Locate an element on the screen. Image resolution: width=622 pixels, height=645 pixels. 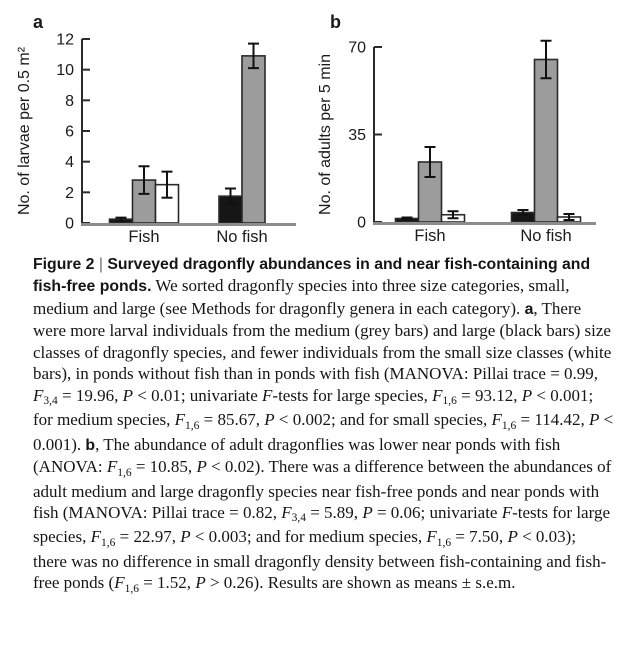
caption-segment: = 19.96, is located at coordinates (90, 395).